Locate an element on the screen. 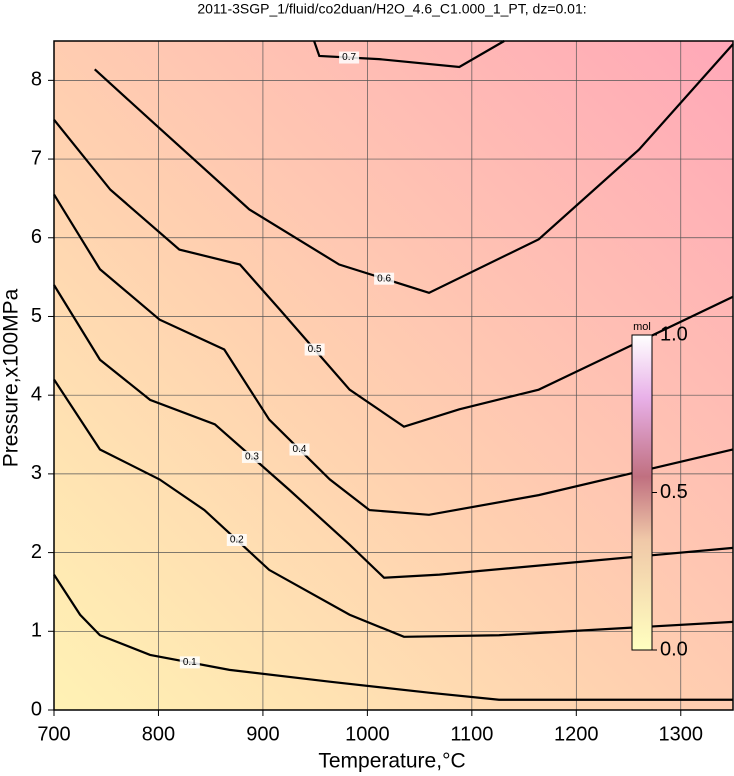  contour-label: 0.2 is located at coordinates (237, 540).